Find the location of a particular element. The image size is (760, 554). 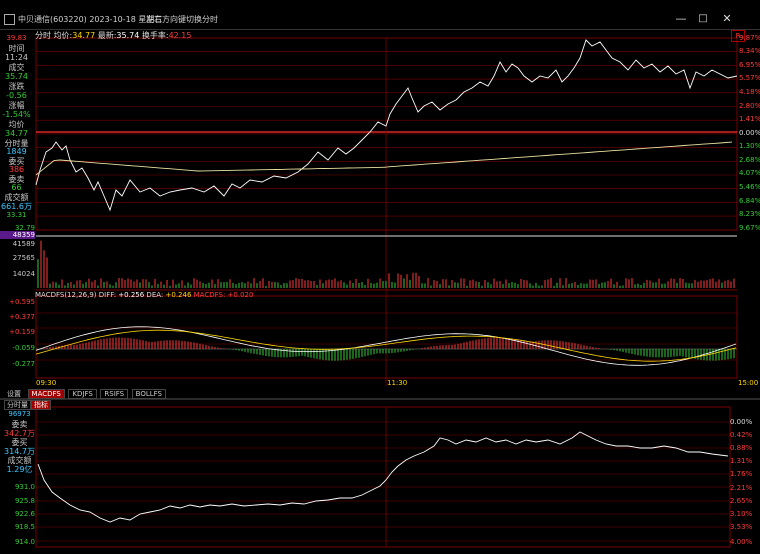

price-axis-right-9: 2.68% is located at coordinates (749, 160).